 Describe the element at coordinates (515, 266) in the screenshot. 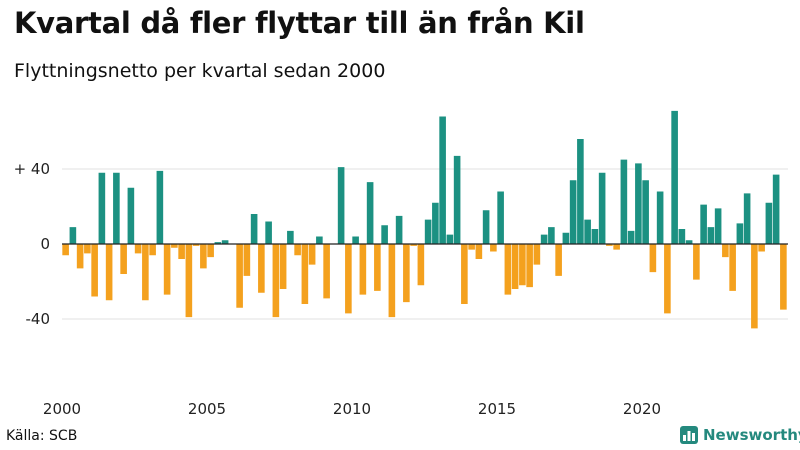

I see `bar-2015-q3` at that location.